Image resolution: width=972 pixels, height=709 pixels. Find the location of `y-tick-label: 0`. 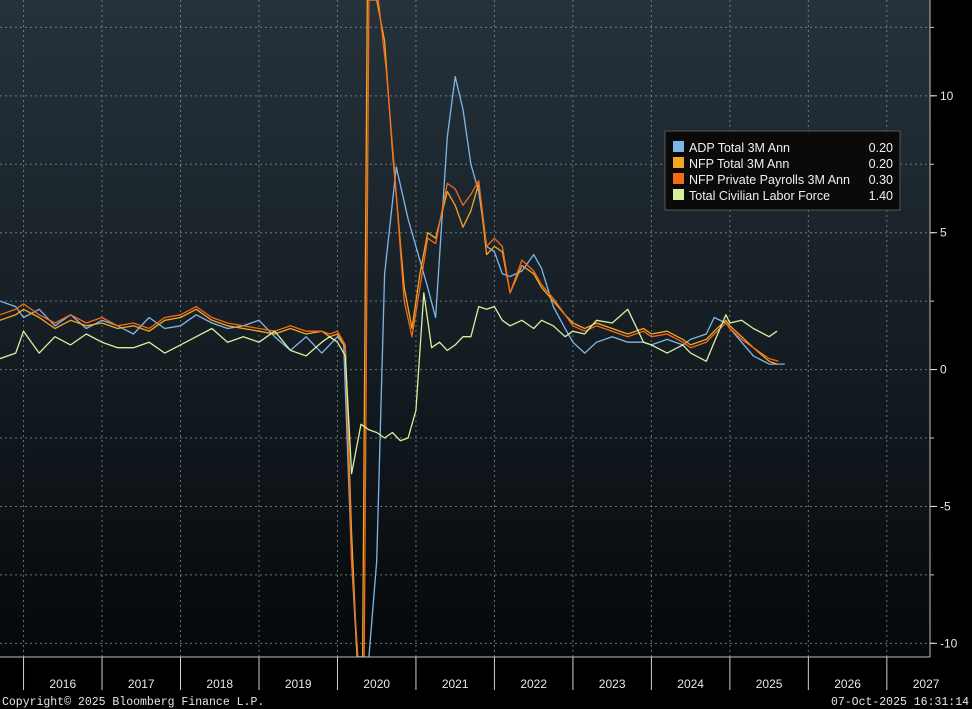

y-tick-label: 0 is located at coordinates (943, 370).